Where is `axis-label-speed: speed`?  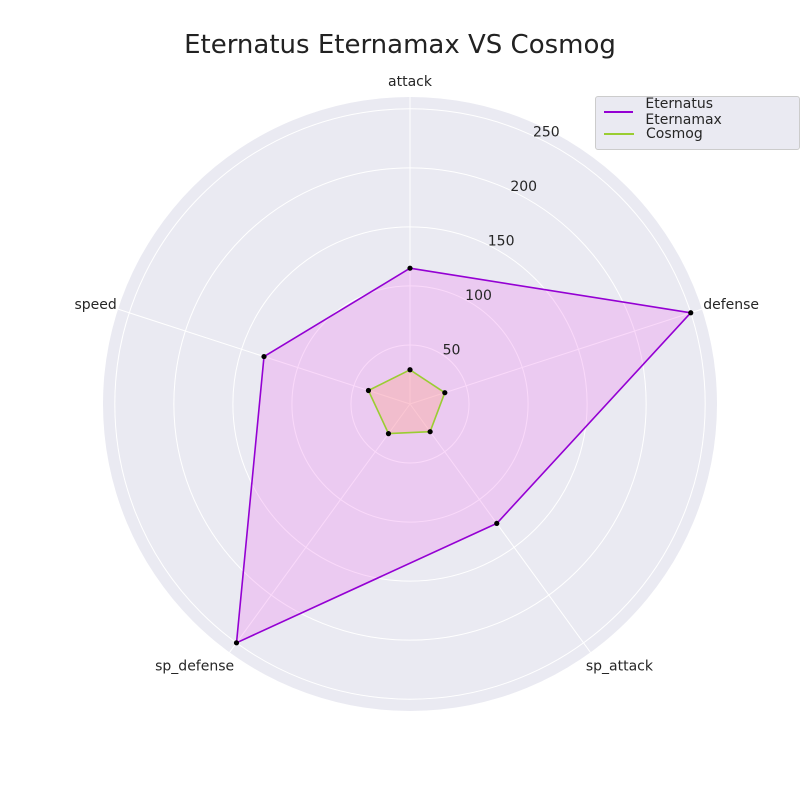 axis-label-speed: speed is located at coordinates (96, 305).